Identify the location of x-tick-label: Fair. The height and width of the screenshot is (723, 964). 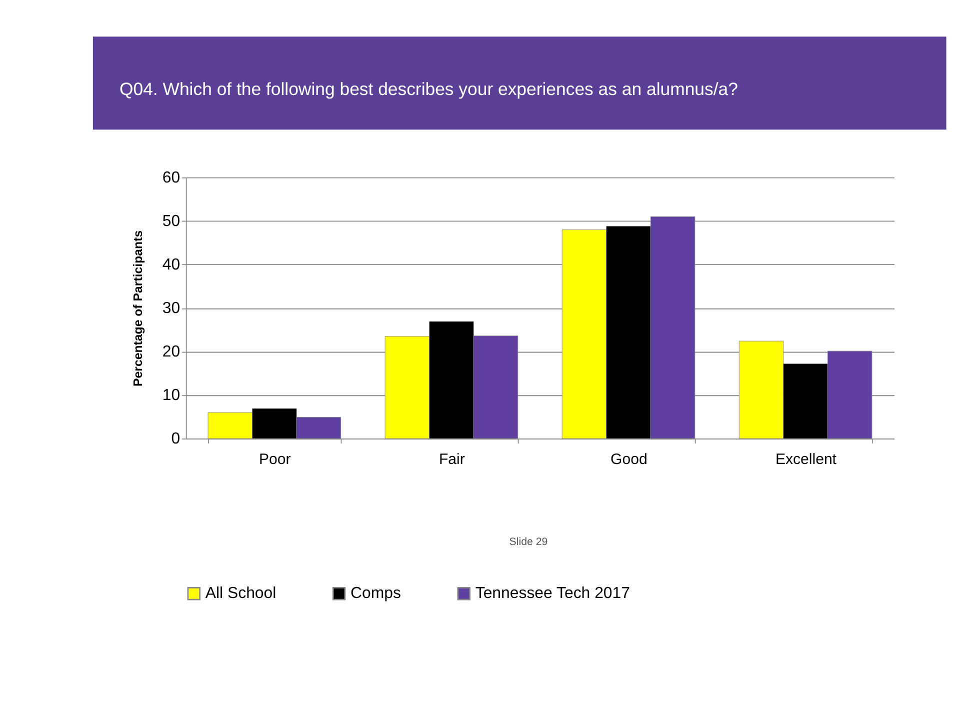
(451, 459).